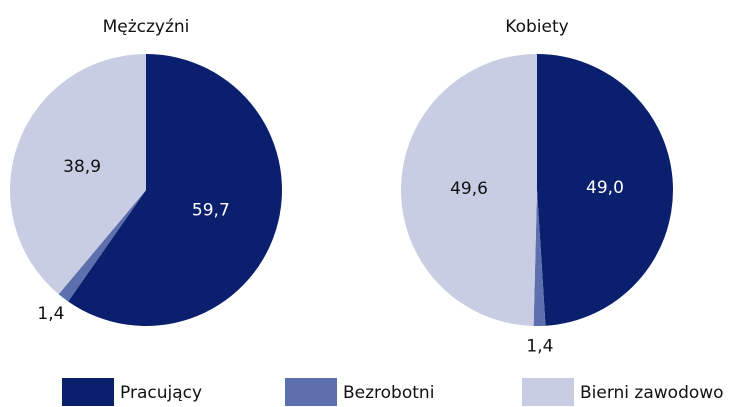 This screenshot has width=745, height=407. I want to click on data-label: 49,6, so click(469, 189).